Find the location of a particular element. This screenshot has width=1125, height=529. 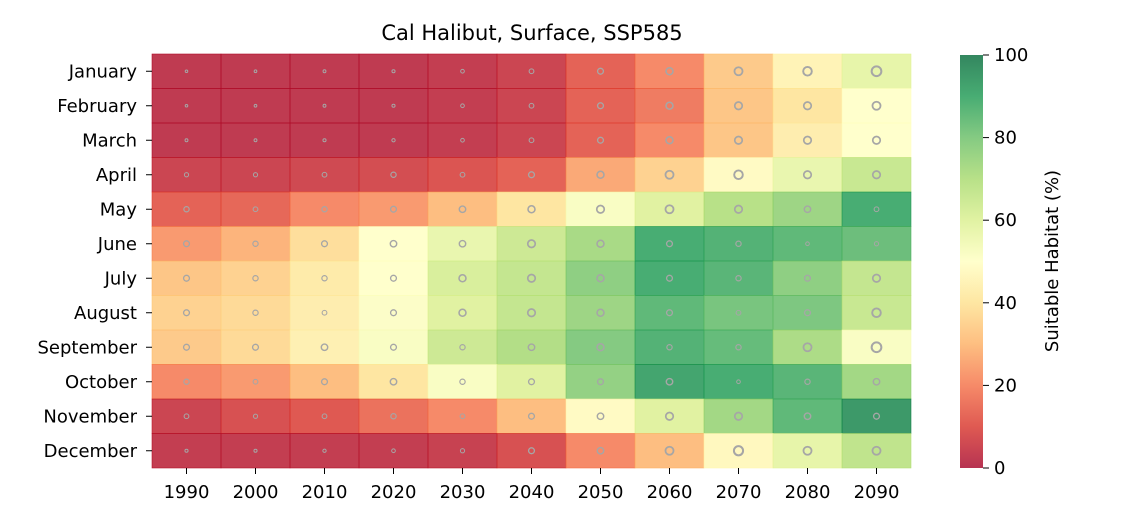

y-tick-label: November is located at coordinates (90, 416).